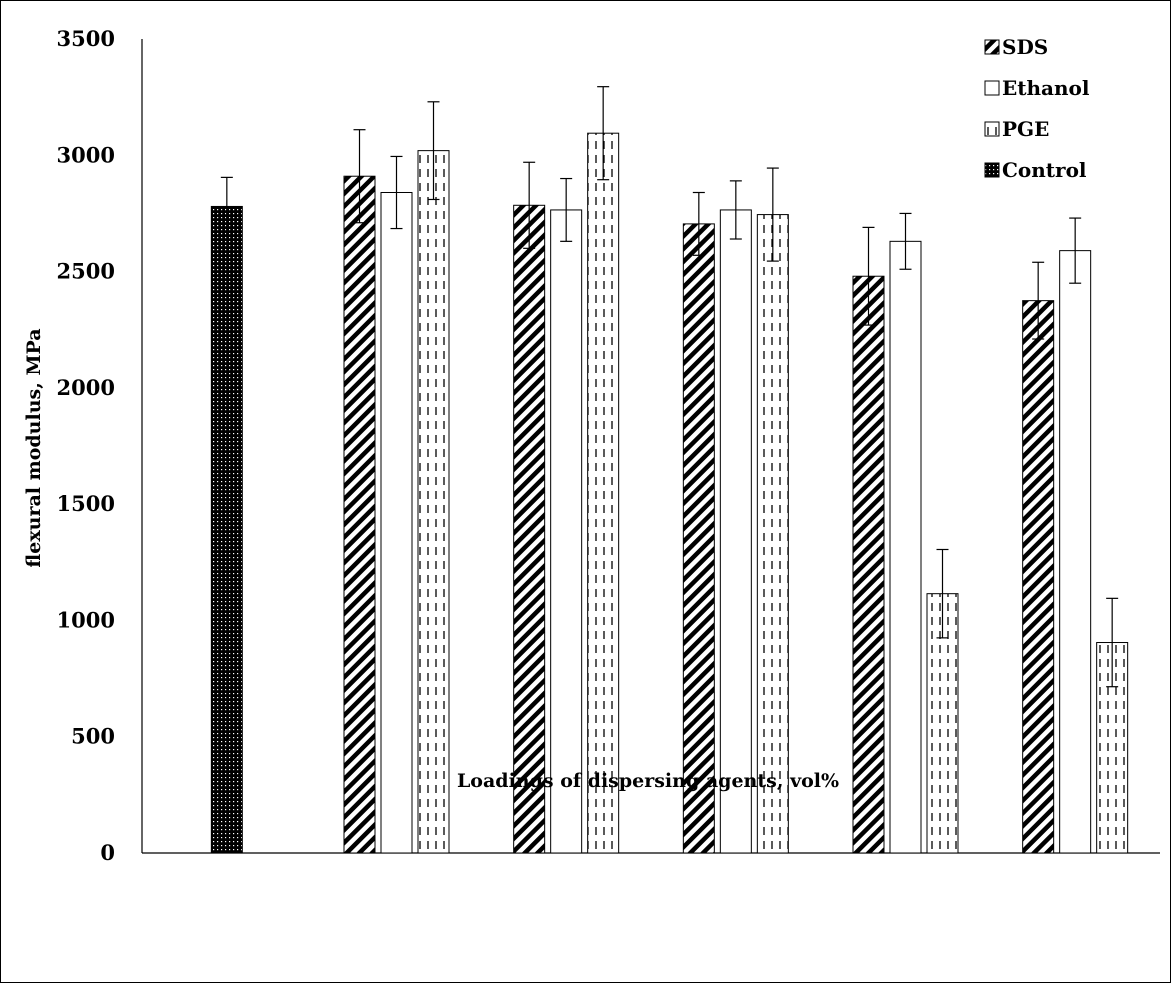  What do you see at coordinates (648, 781) in the screenshot?
I see `x-axis-title: Loadings of dispersing agents, vol%` at bounding box center [648, 781].